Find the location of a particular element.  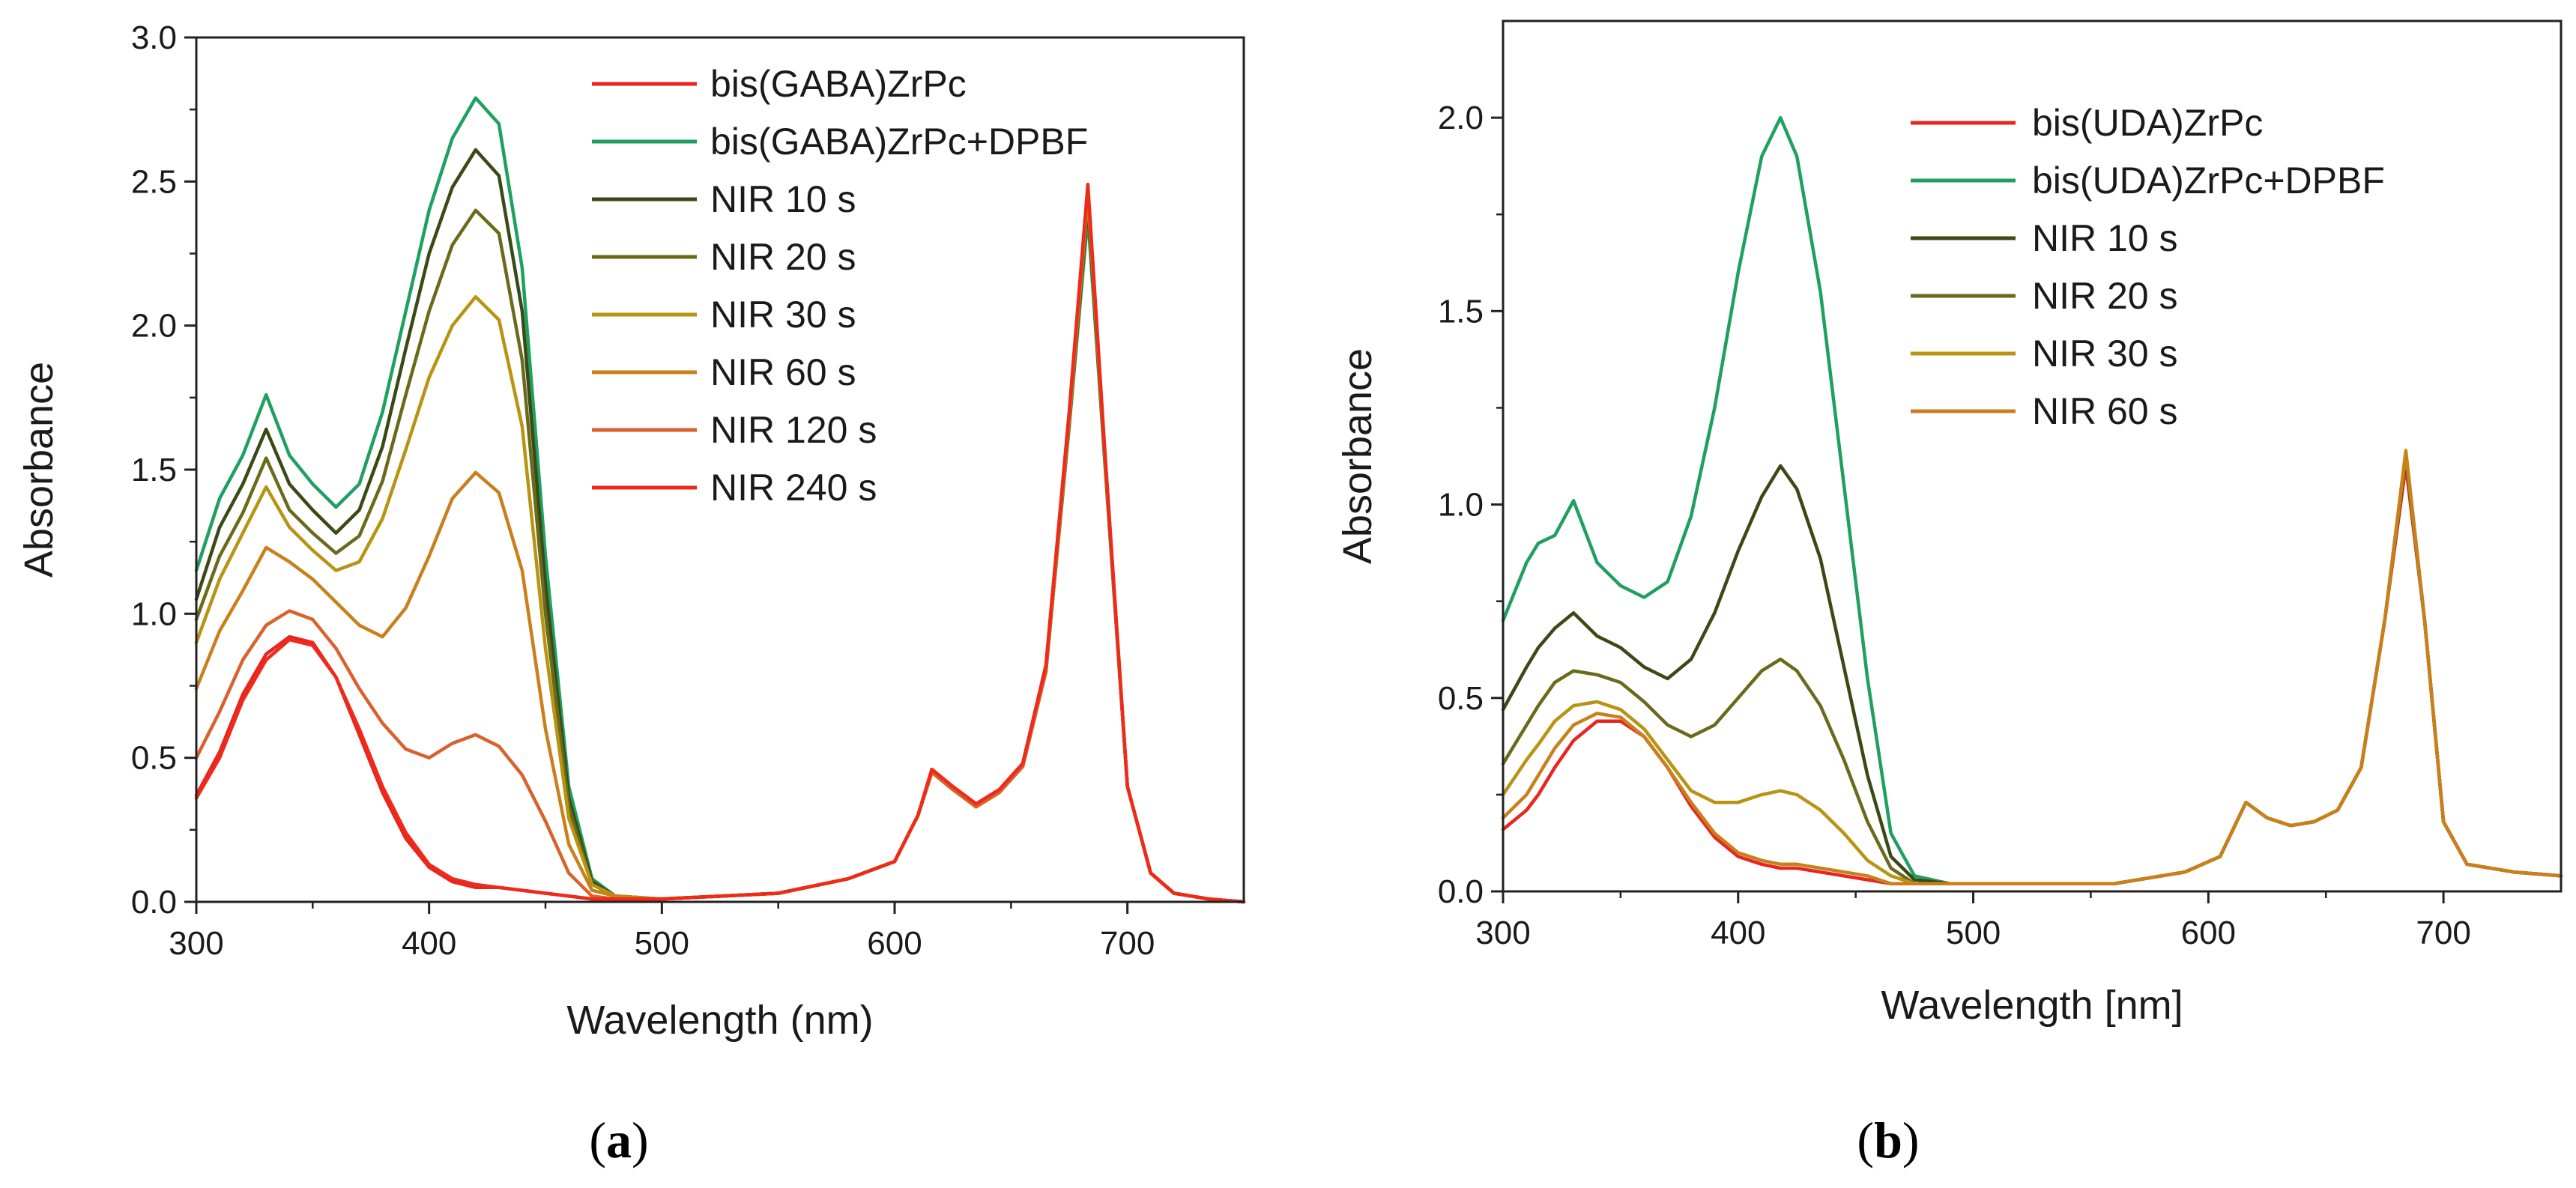

panel-label-a: (a) is located at coordinates (618, 1140).